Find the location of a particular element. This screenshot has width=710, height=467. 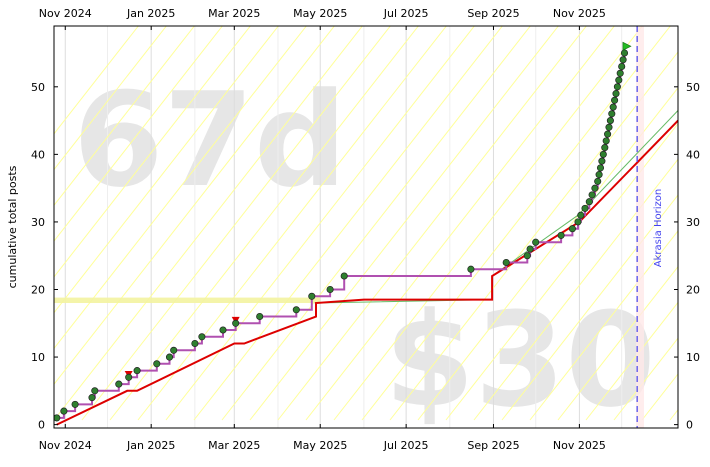

x-tick-label-bottom: Jan 2025 is located at coordinates (150, 445).